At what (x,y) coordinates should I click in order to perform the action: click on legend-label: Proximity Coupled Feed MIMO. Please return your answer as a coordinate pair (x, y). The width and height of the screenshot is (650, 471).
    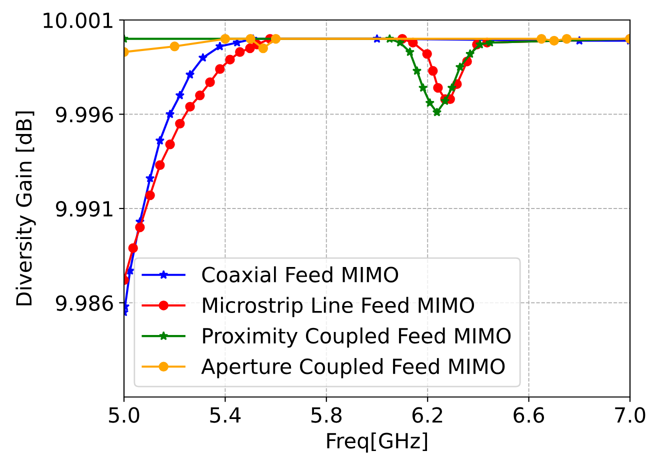
    Looking at the image, I should click on (357, 338).